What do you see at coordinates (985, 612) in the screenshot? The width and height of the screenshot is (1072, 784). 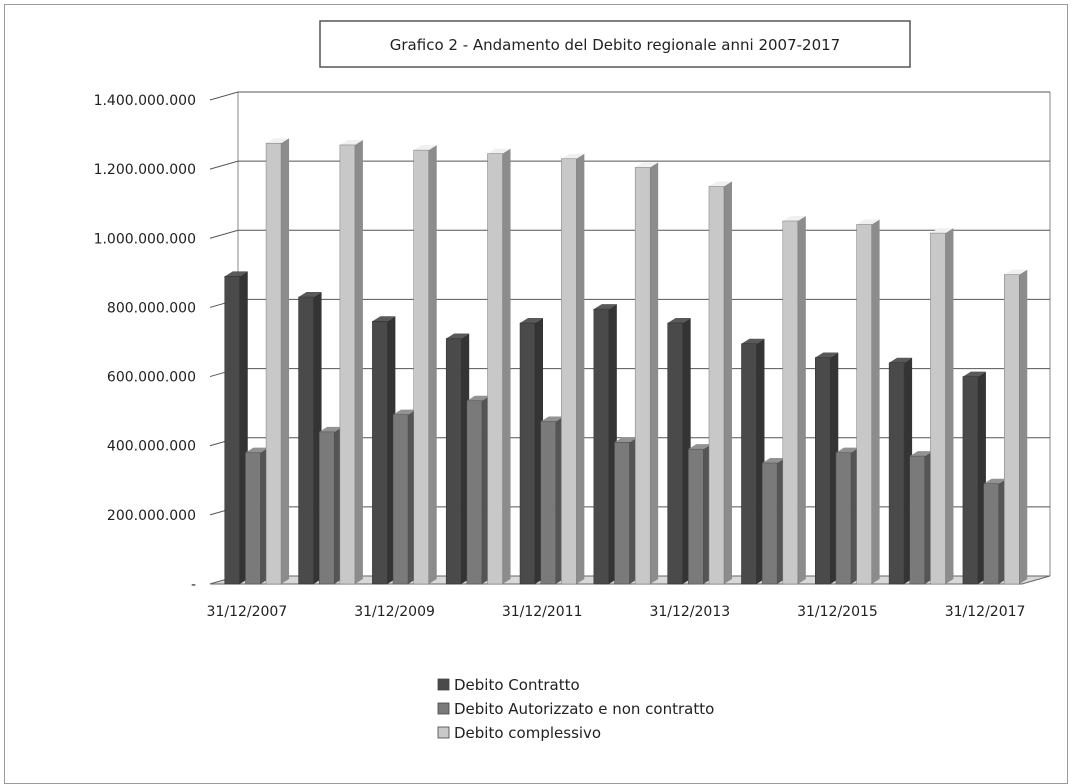 I see `x-tick-label: 31/12/2017` at bounding box center [985, 612].